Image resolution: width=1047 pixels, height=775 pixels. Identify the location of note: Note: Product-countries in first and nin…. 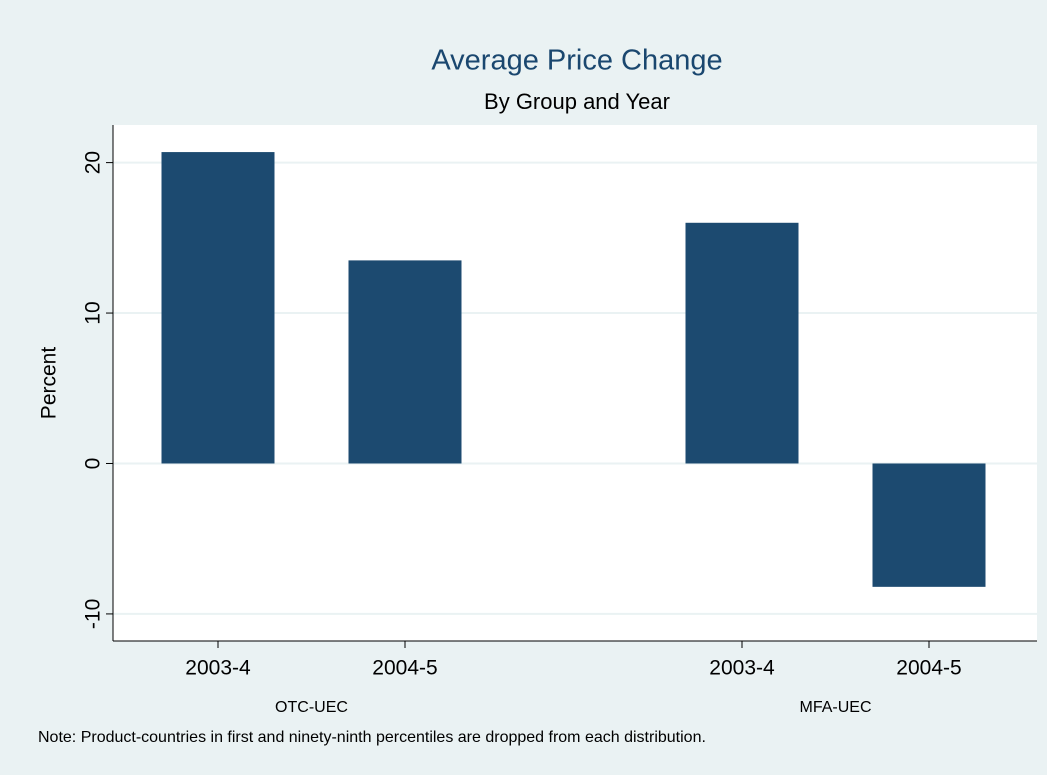
(372, 737).